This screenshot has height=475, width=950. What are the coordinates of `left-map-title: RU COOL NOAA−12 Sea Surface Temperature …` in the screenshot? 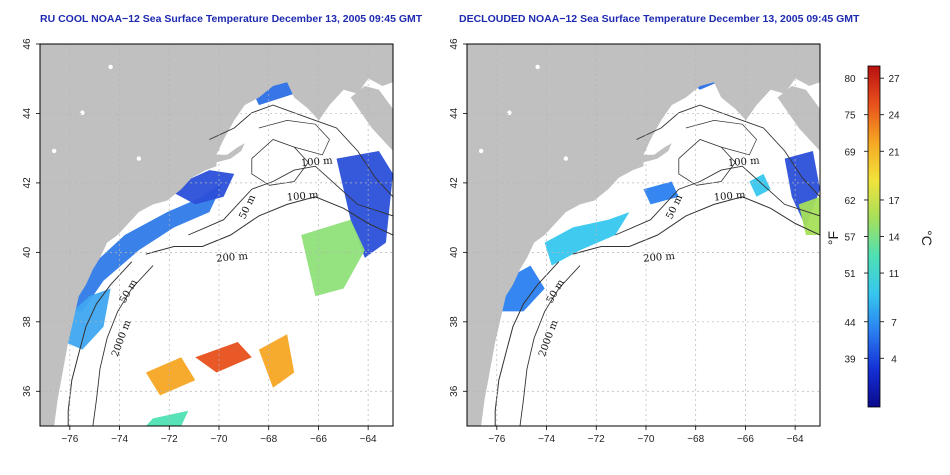 It's located at (231, 19).